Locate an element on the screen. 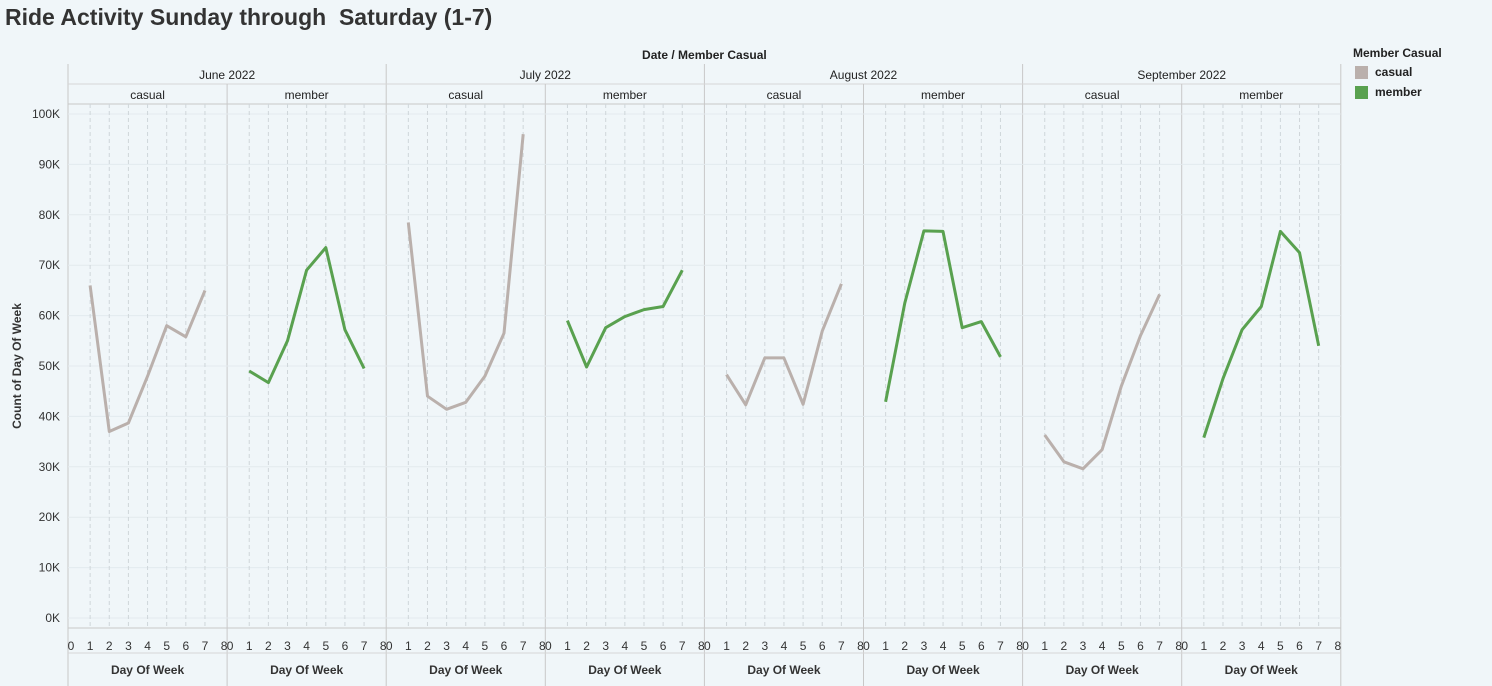  y-tick-label: 100K is located at coordinates (46, 114).